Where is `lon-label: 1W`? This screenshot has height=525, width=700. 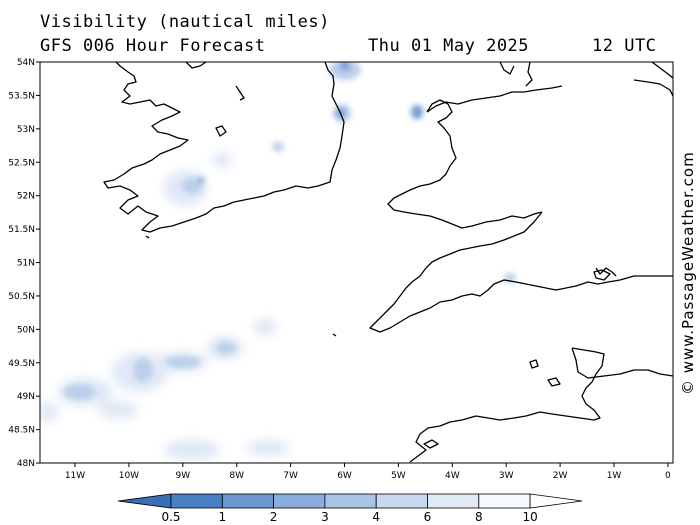 lon-label: 1W is located at coordinates (614, 476).